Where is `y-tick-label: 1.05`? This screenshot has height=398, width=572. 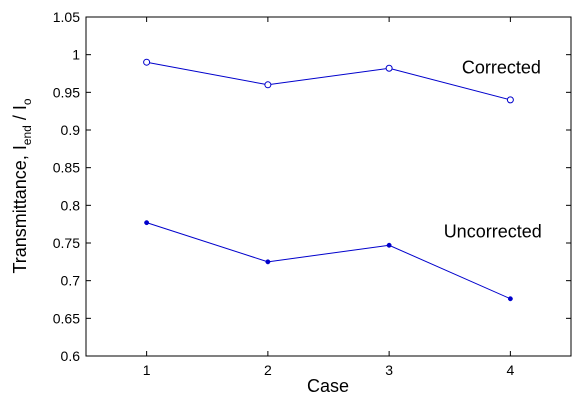
y-tick-label: 1.05 is located at coordinates (66, 17).